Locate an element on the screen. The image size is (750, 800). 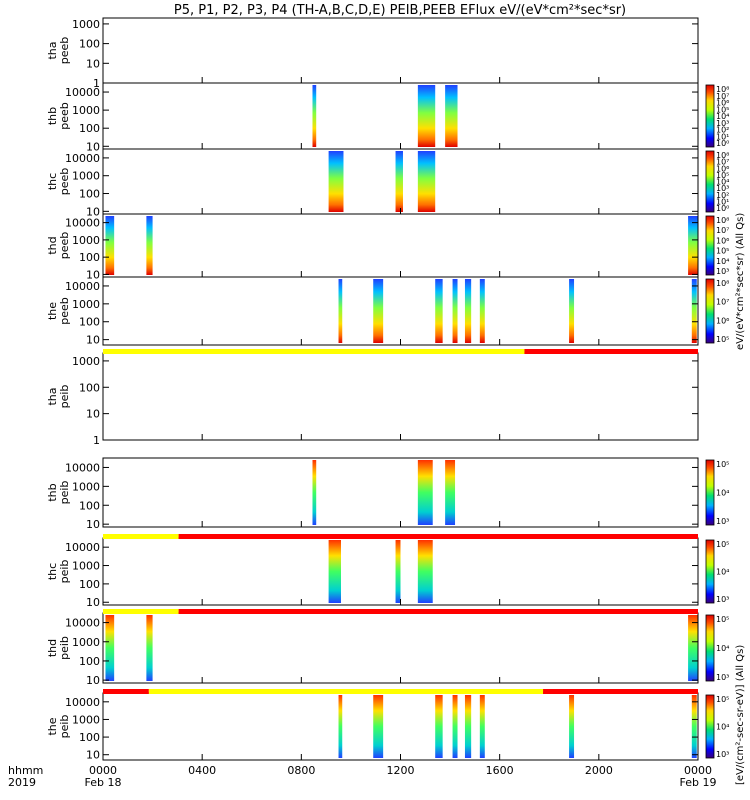
panel-thd-peib: 10 100 1000 10000 thd peib 10⁵ 10⁴ 10³ is located at coordinates (387, 648).